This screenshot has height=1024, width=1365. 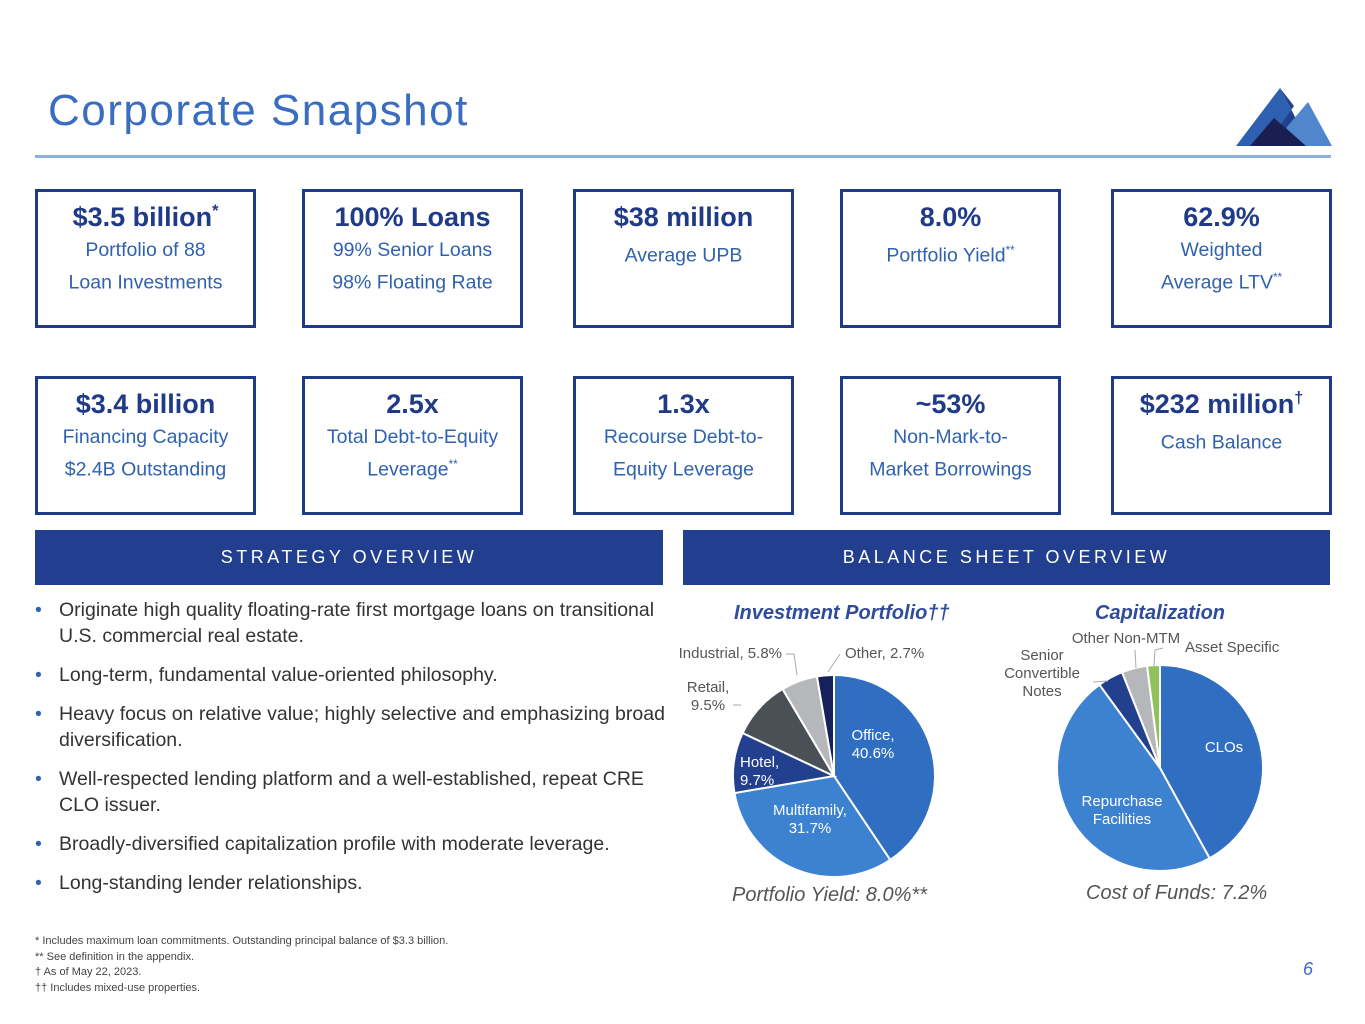 What do you see at coordinates (872, 744) in the screenshot?
I see `slice-label: Office, 40.6%` at bounding box center [872, 744].